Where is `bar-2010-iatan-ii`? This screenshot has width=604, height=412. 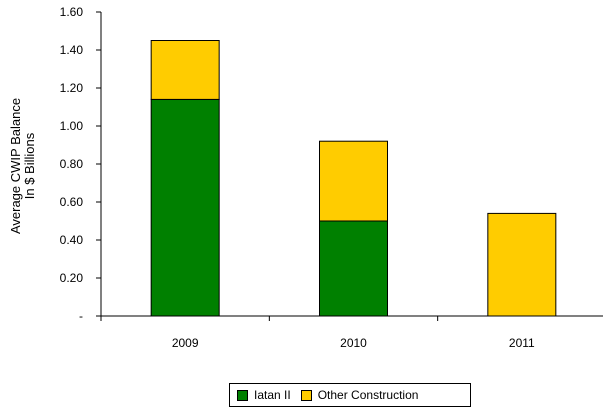
bar-2010-iatan-ii is located at coordinates (353, 268).